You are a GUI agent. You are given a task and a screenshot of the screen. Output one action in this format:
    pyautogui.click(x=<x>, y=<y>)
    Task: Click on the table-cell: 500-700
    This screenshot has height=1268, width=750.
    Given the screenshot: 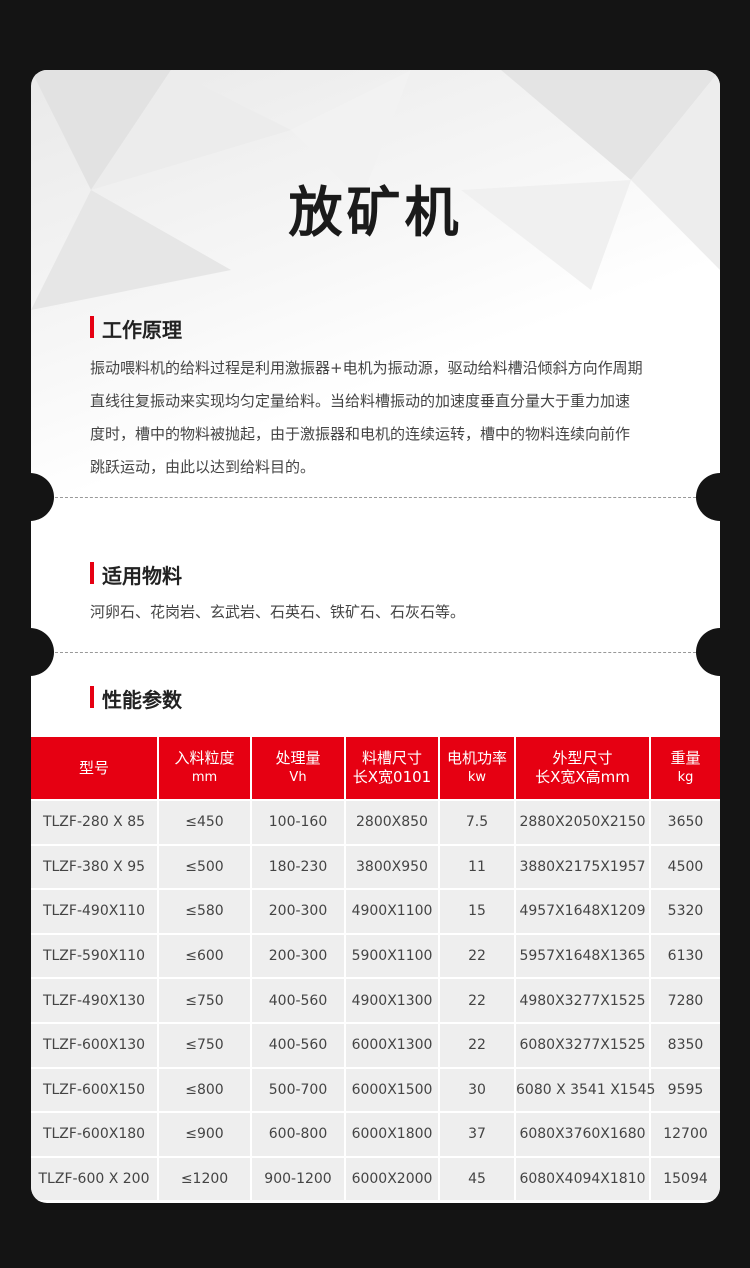 What is the action you would take?
    pyautogui.click(x=298, y=1090)
    